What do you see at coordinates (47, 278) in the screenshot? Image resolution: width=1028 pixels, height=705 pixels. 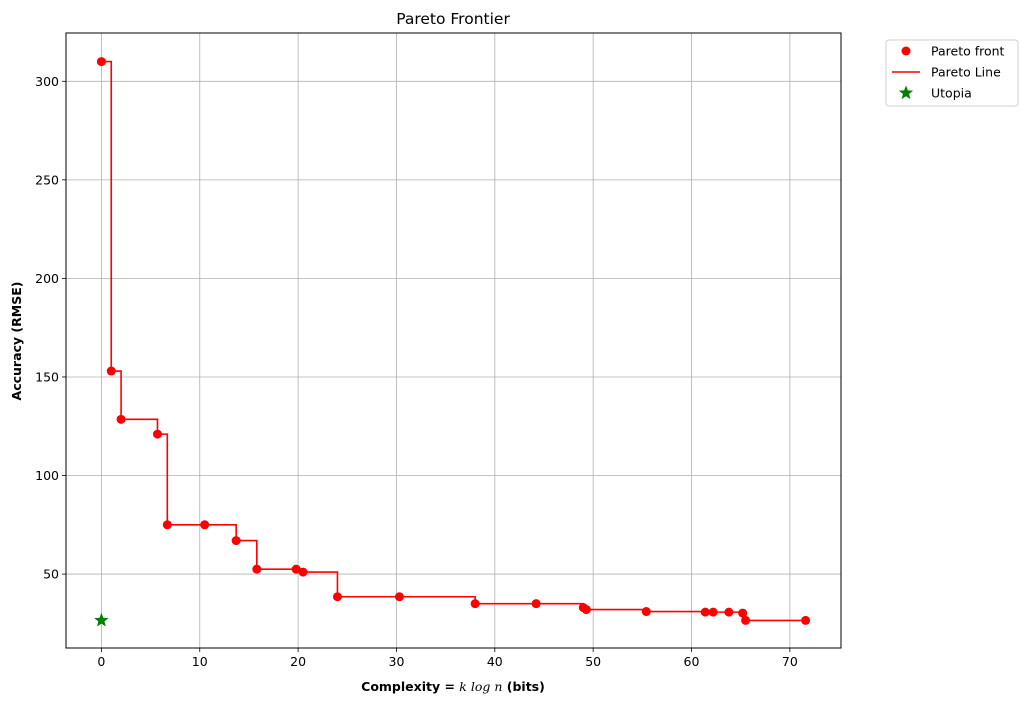 I see `y-tick-label: 200` at bounding box center [47, 278].